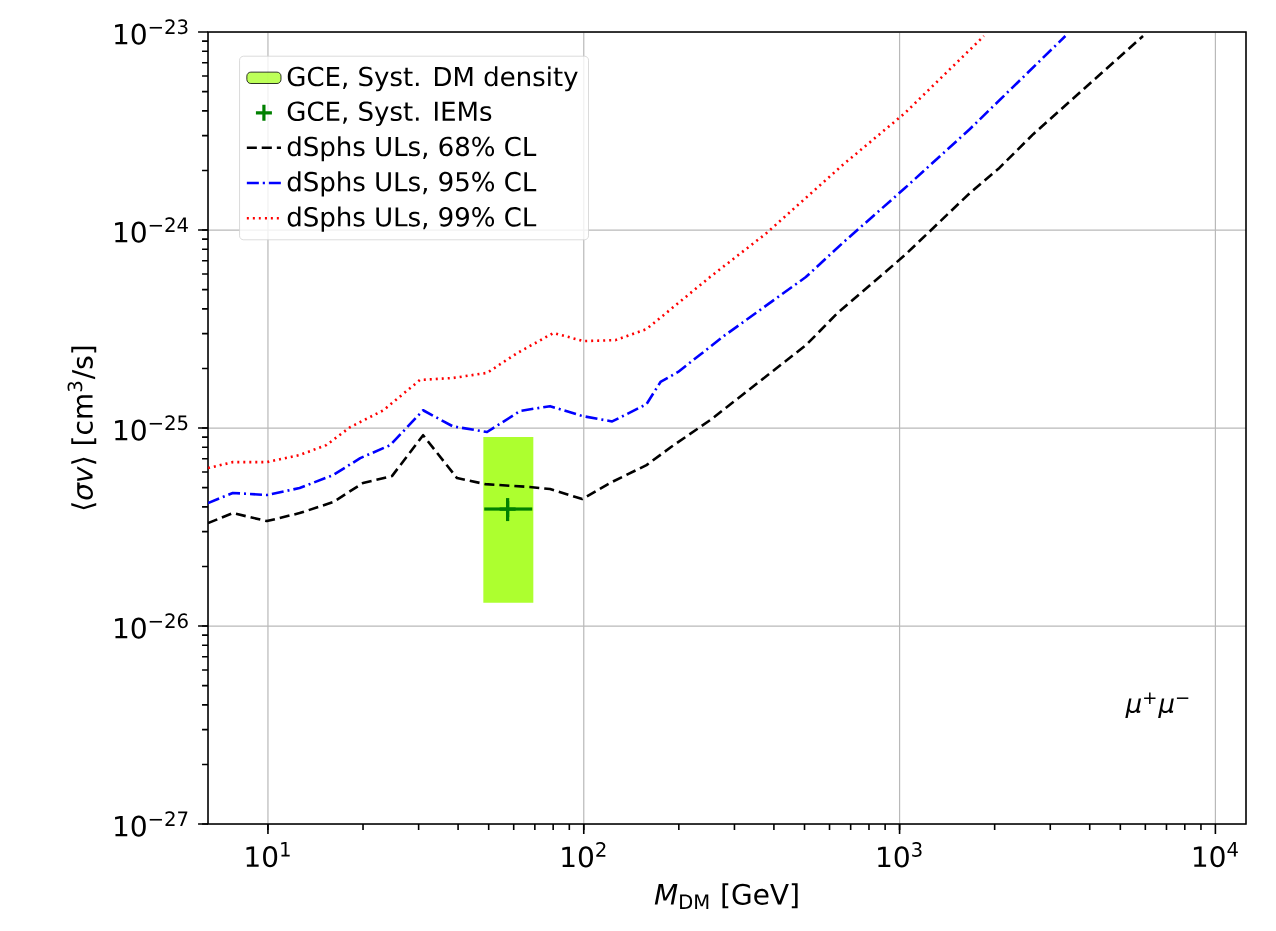 Image resolution: width=1276 pixels, height=931 pixels. What do you see at coordinates (151, 230) in the screenshot?
I see `y-tick-label: 10$^{−24}$` at bounding box center [151, 230].